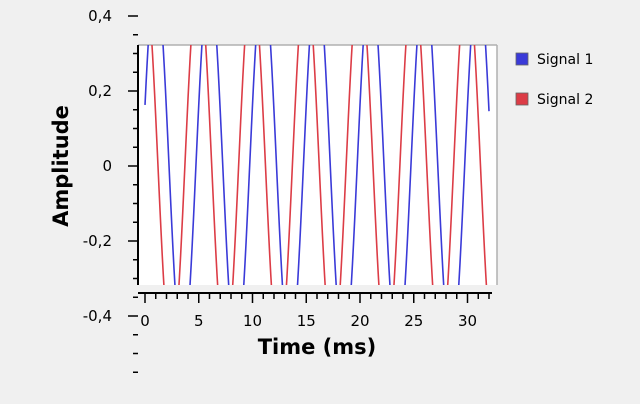 The image size is (640, 404). Describe the element at coordinates (306, 321) in the screenshot. I see `x-tick-label: 15` at that location.